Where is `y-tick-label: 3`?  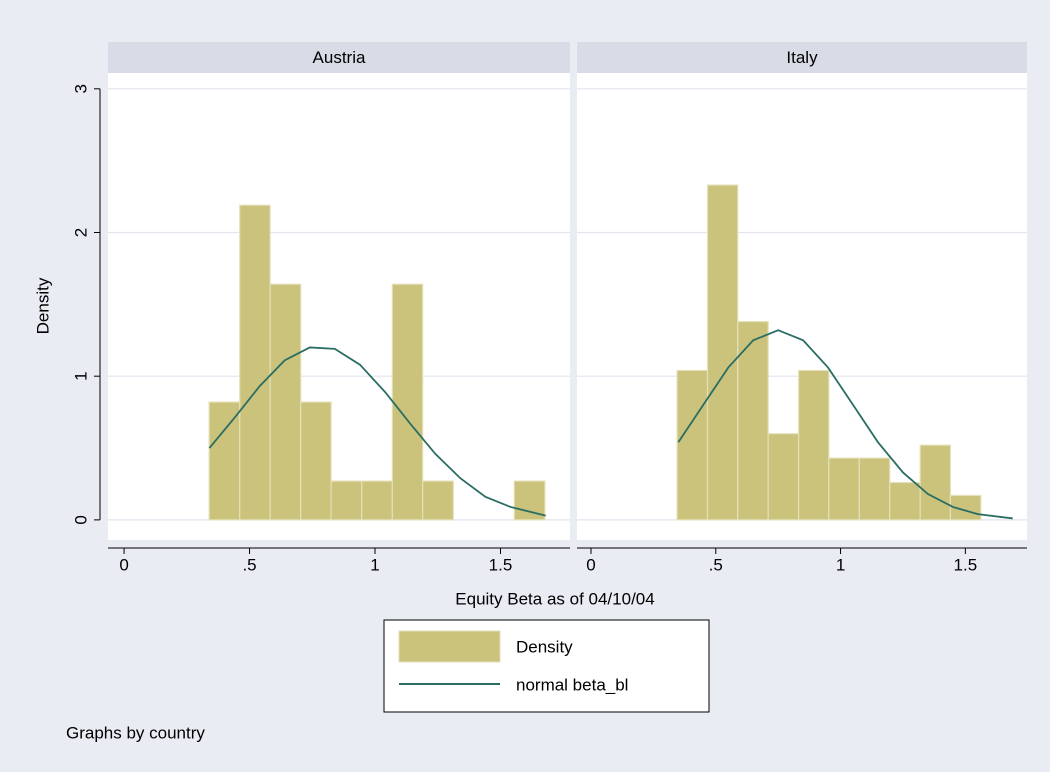 y-tick-label: 3 is located at coordinates (80, 88).